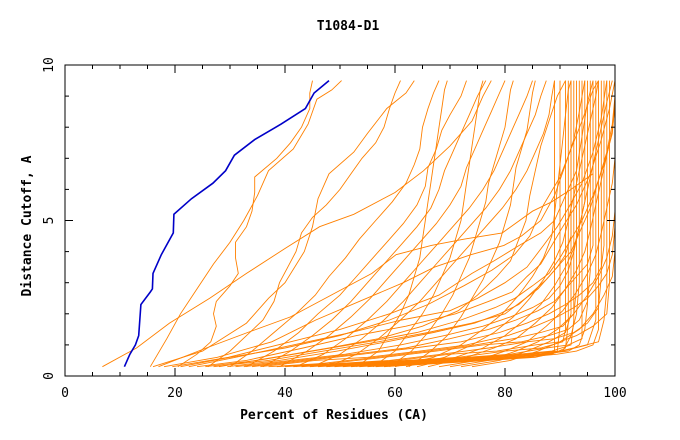  What do you see at coordinates (65, 393) in the screenshot?
I see `x-tick-label: 0` at bounding box center [65, 393].